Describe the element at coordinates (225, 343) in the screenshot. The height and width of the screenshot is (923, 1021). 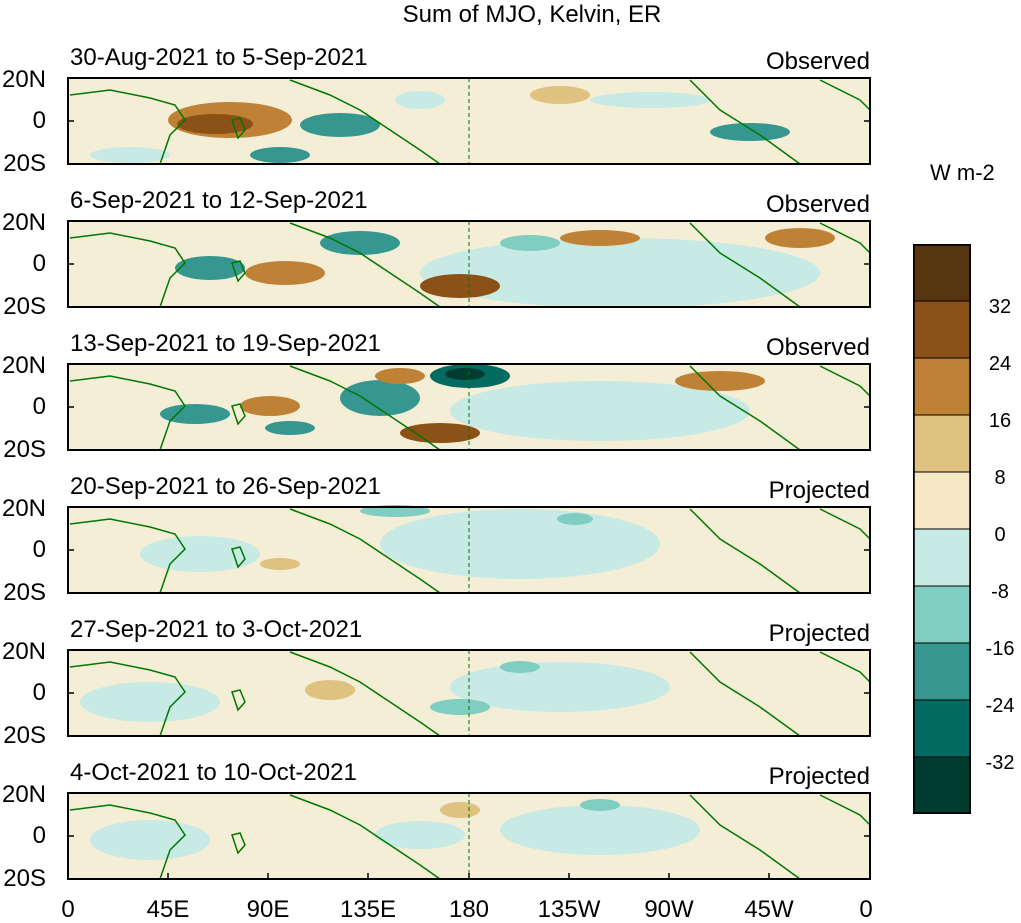
I see `panel-date-label: 13-Sep-2021 to 19-Sep-2021` at that location.